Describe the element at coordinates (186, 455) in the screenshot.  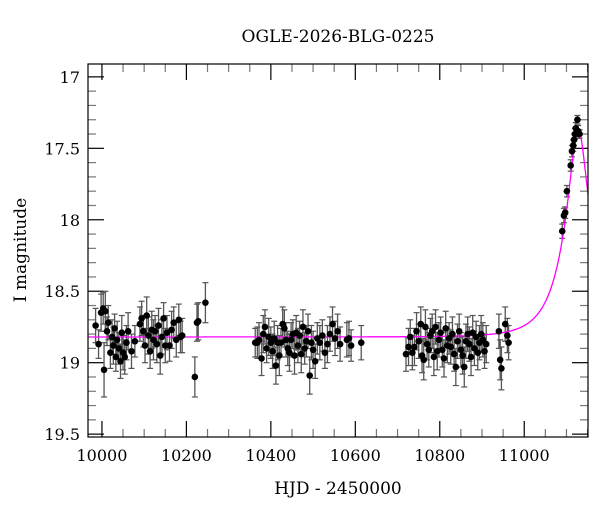
I see `x-tick-label: 10200` at that location.